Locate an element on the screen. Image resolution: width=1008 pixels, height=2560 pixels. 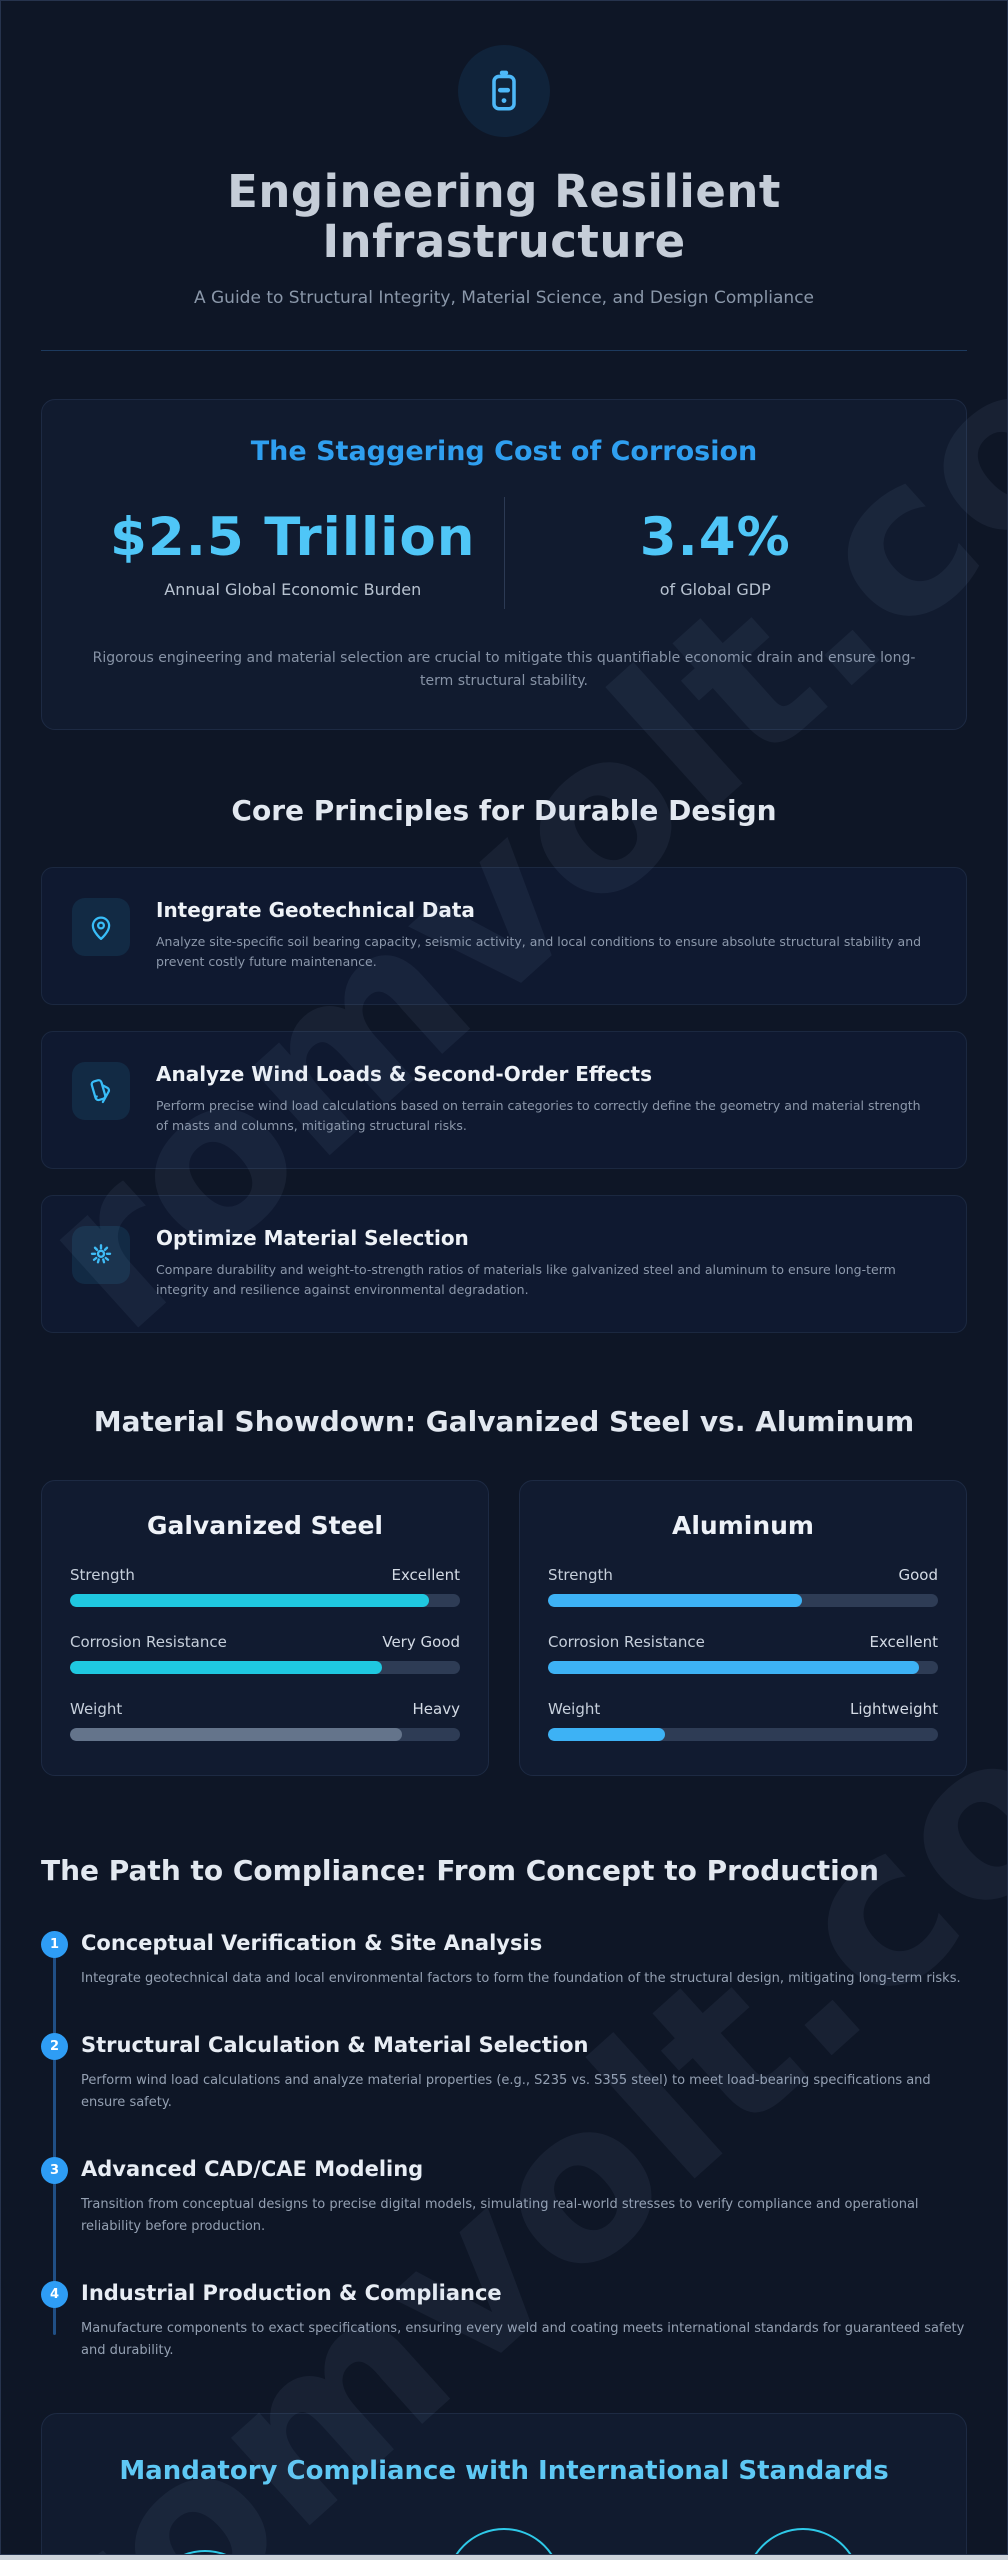
material-card-title: Aluminum is located at coordinates (743, 1525).